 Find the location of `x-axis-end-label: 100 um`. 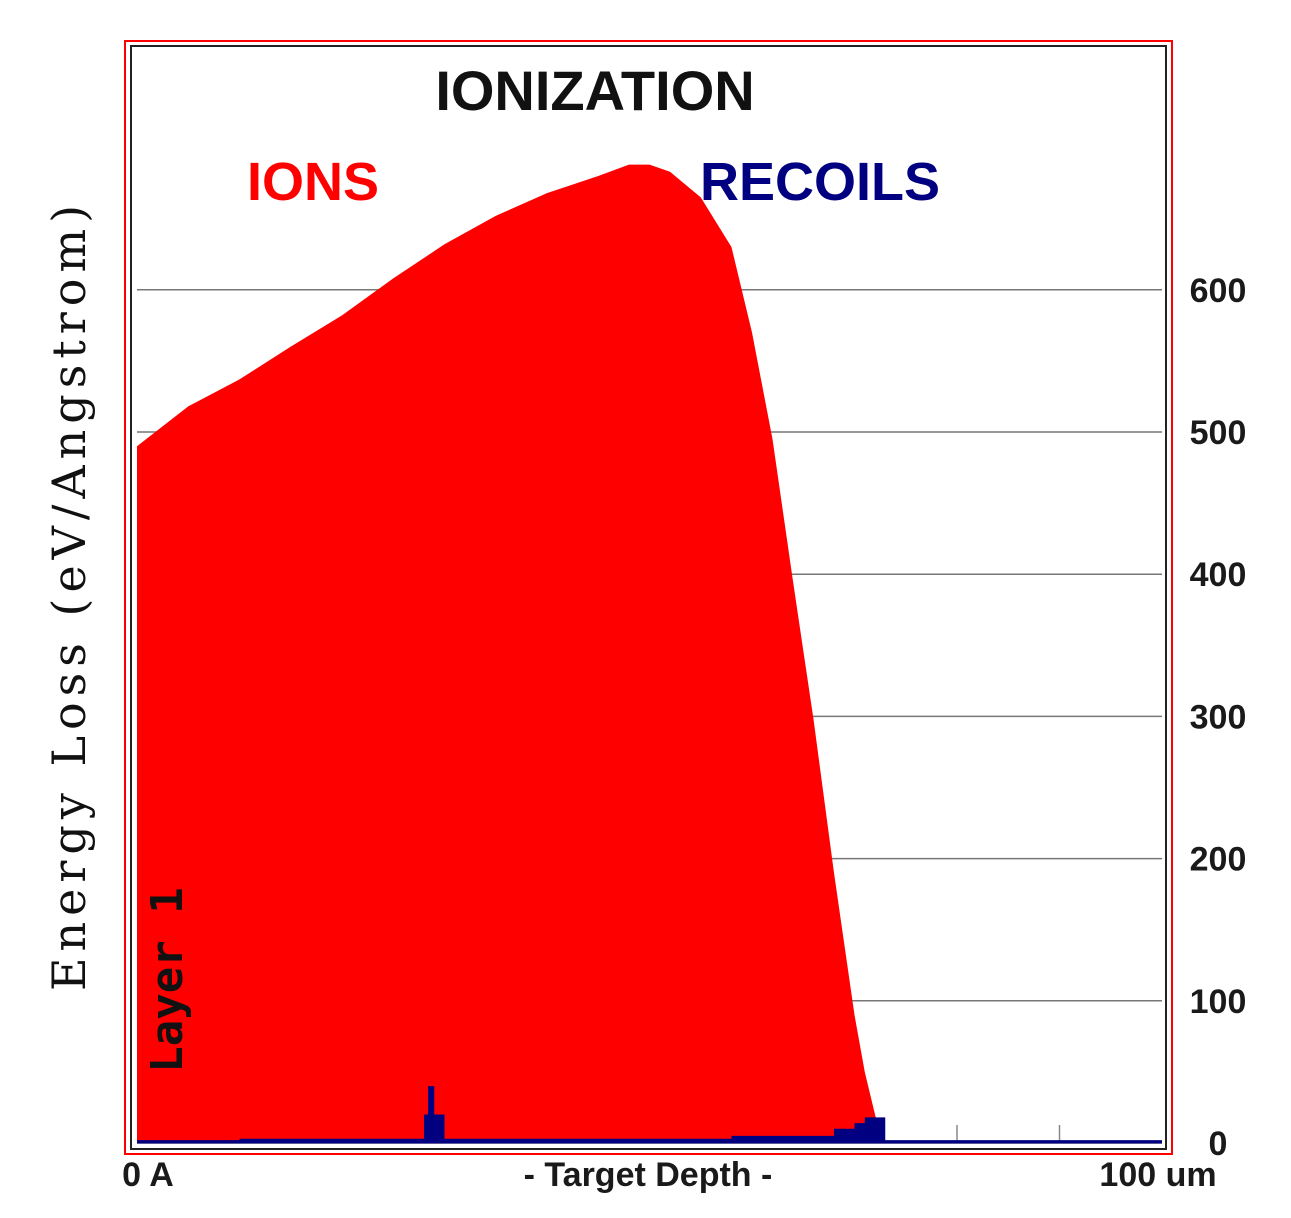

x-axis-end-label: 100 um is located at coordinates (1157, 1175).